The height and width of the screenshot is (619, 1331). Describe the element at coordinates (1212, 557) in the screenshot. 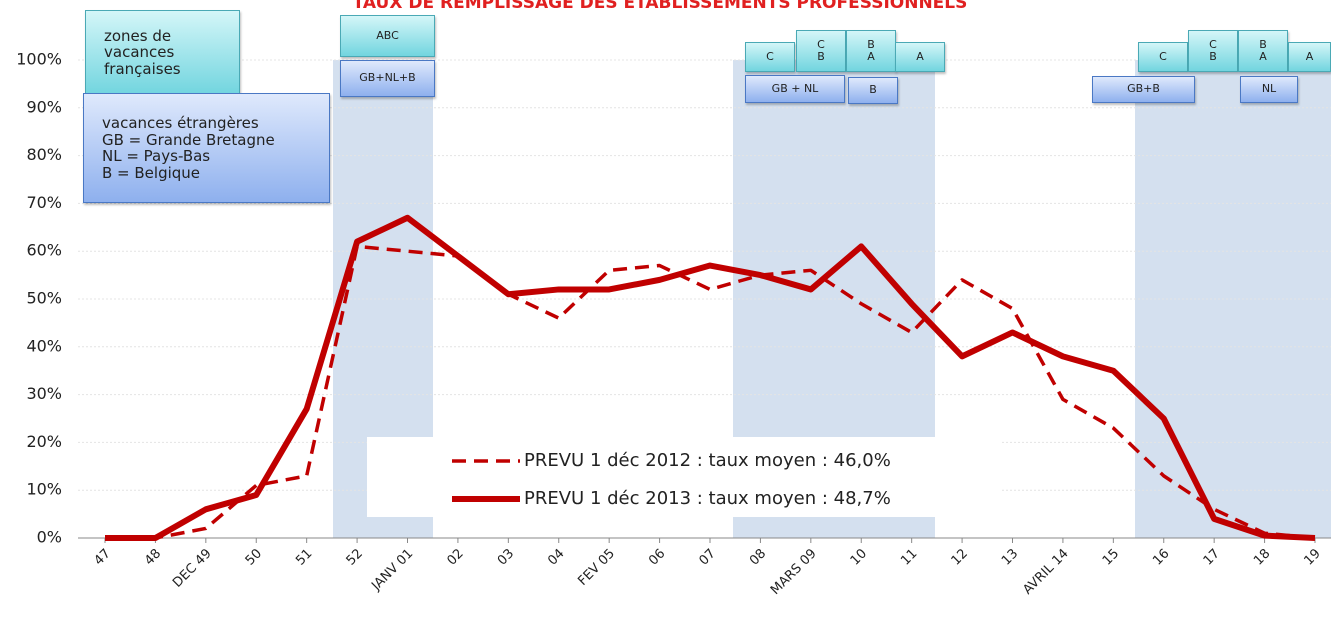

I see `x-tick-label: 17` at that location.